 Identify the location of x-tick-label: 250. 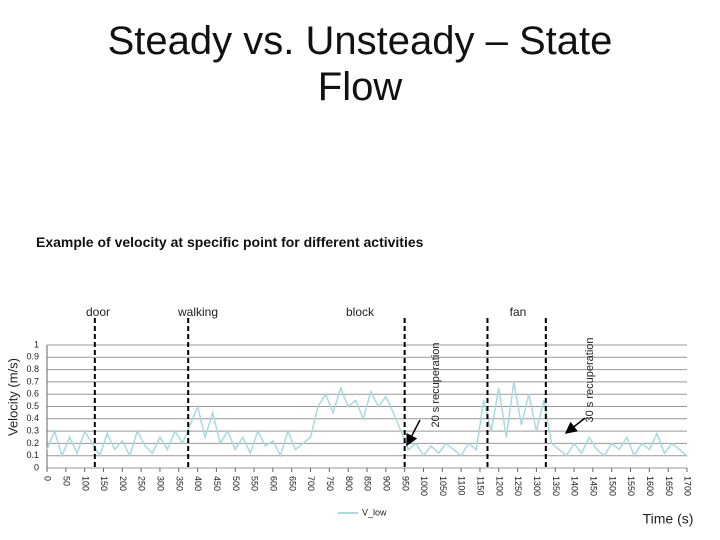
(142, 483).